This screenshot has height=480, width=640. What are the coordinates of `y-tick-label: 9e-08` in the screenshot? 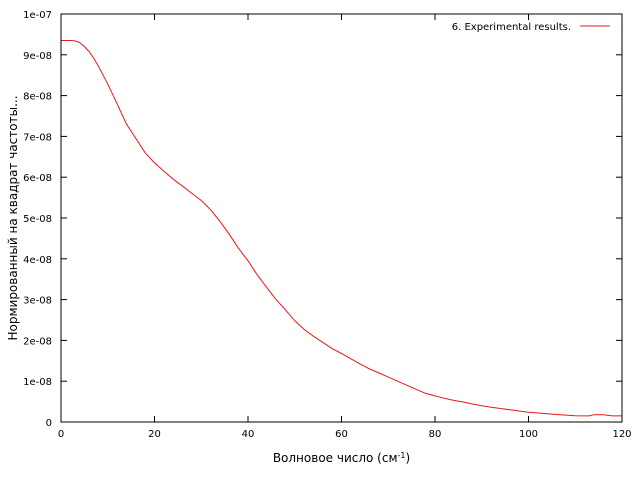 It's located at (37, 56).